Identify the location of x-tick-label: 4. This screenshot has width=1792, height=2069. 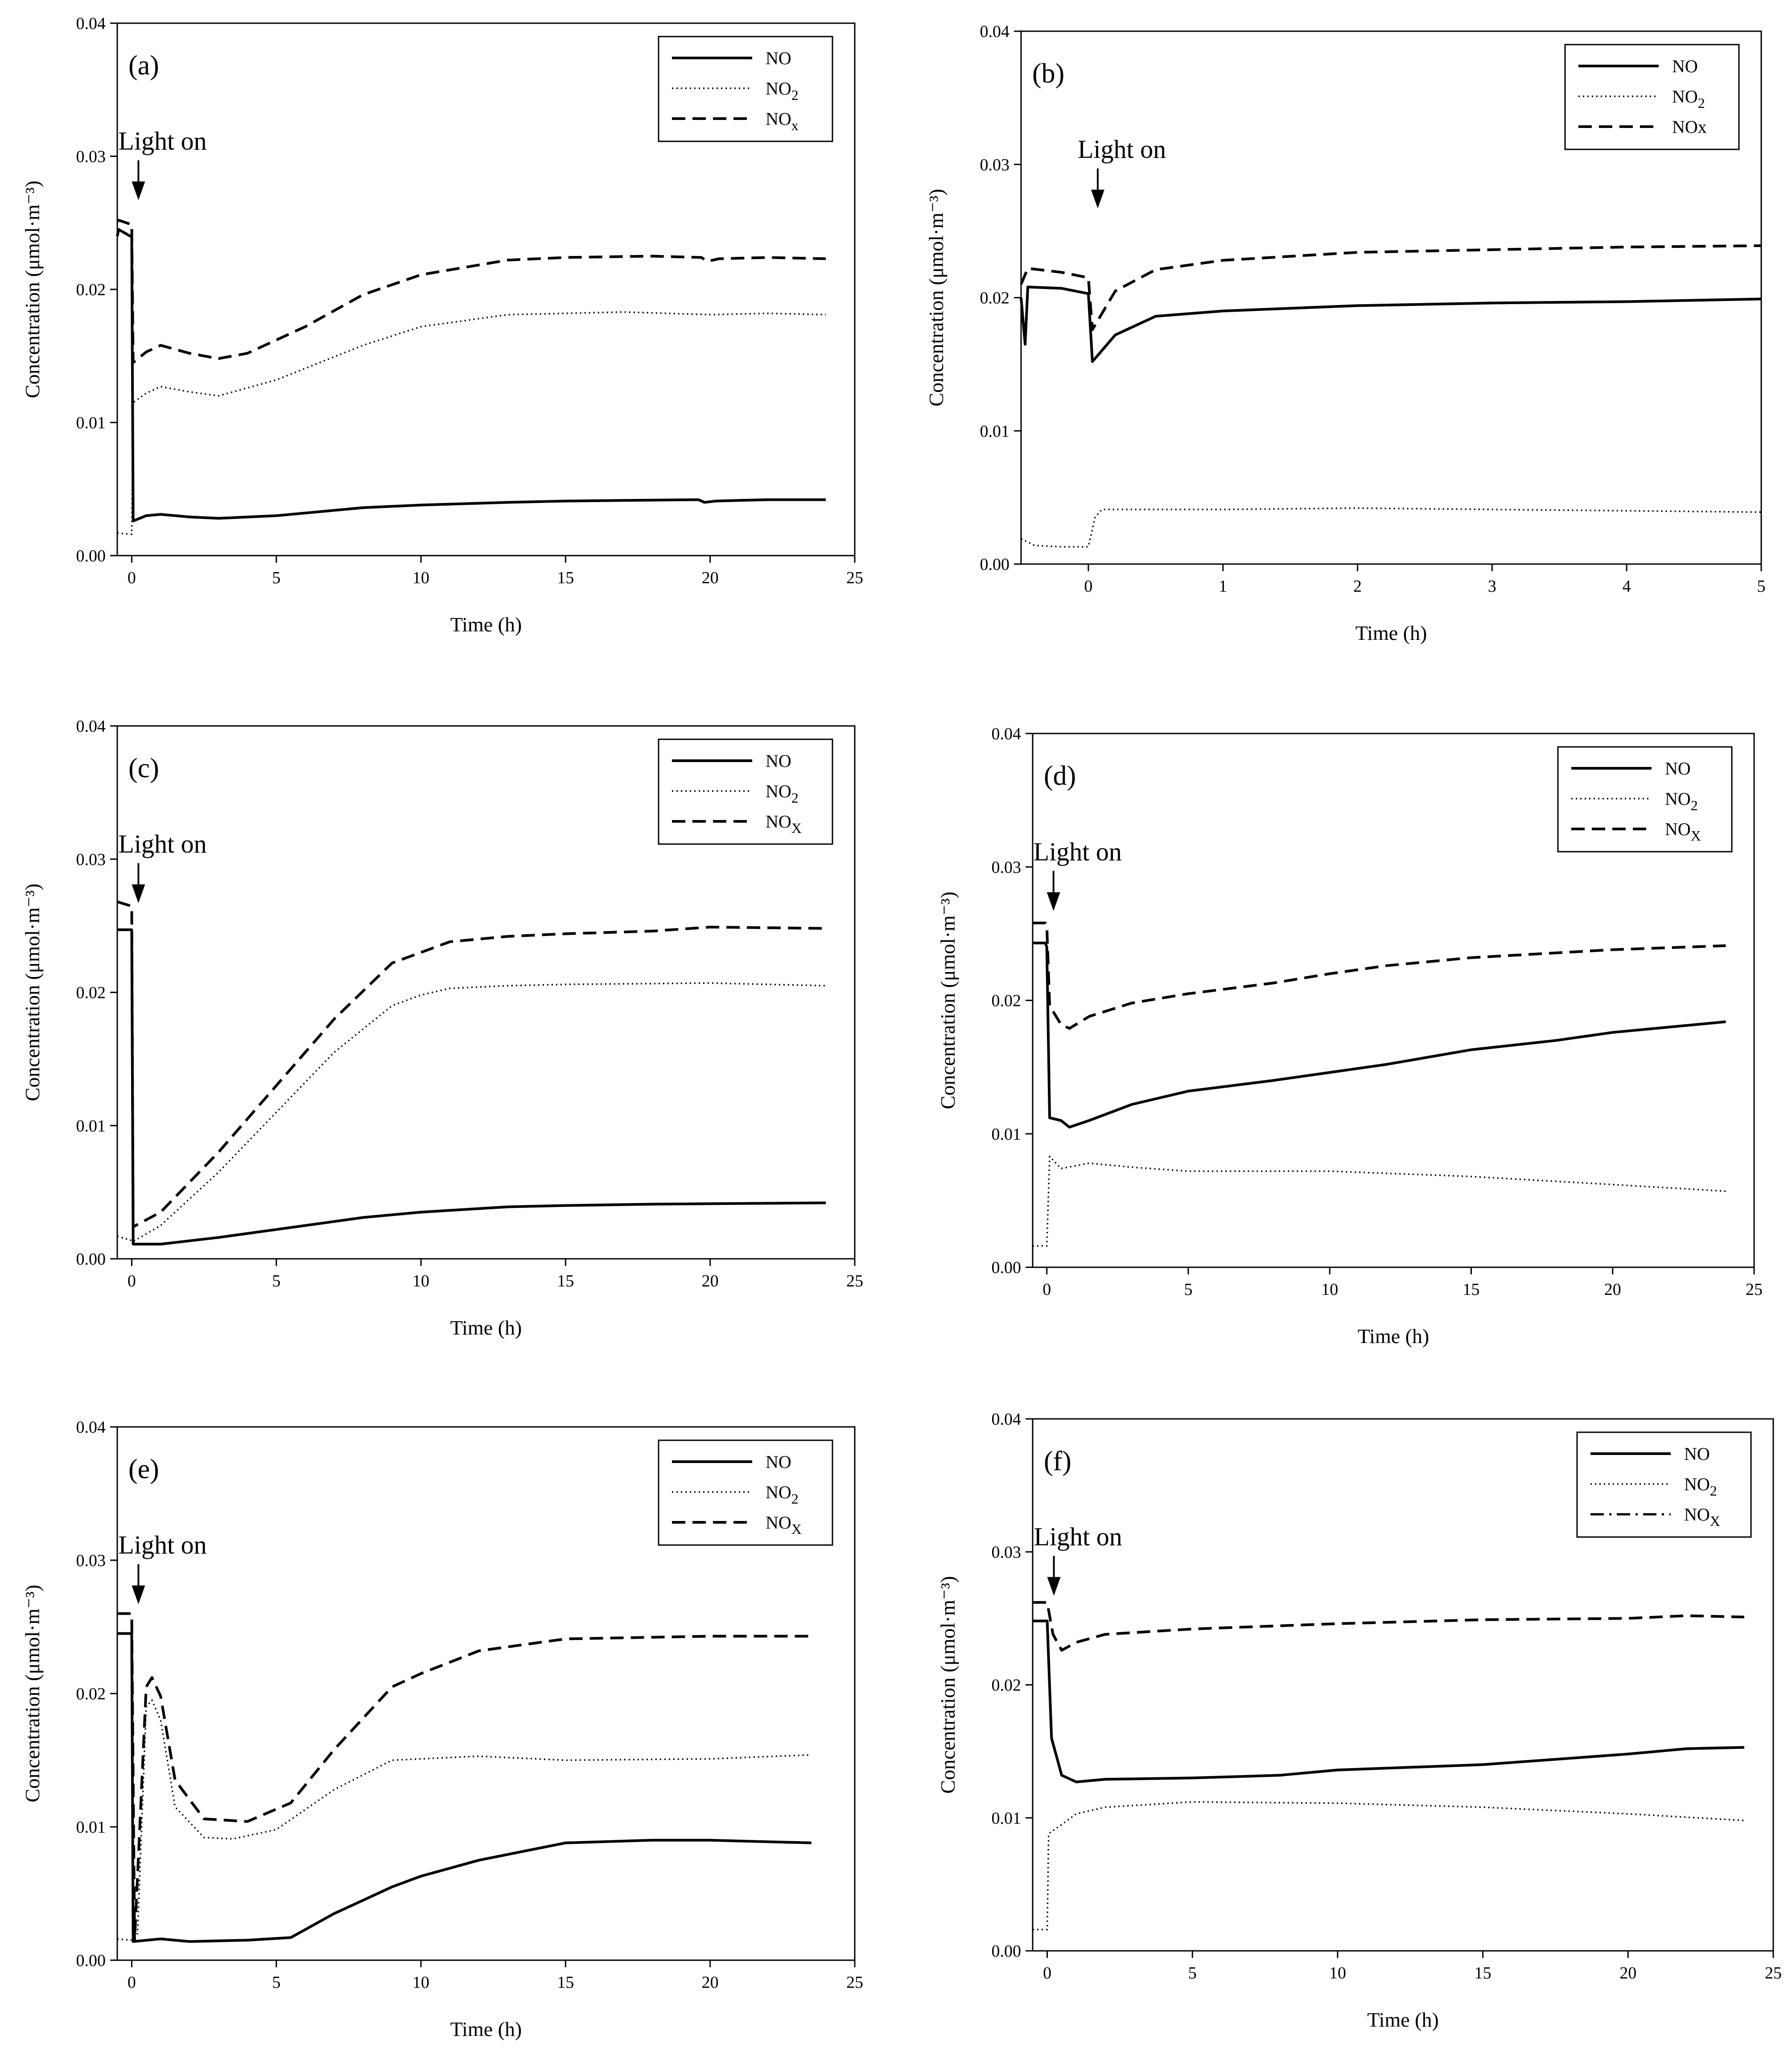
(1627, 586).